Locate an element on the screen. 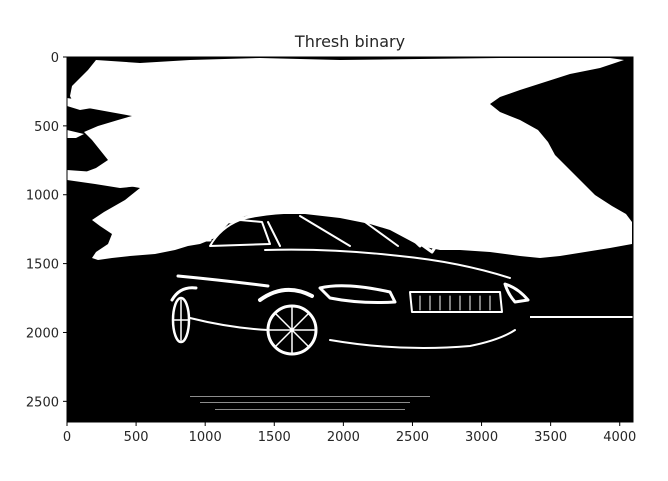 This screenshot has height=481, width=668. x-tick-label: 2500 is located at coordinates (412, 437).